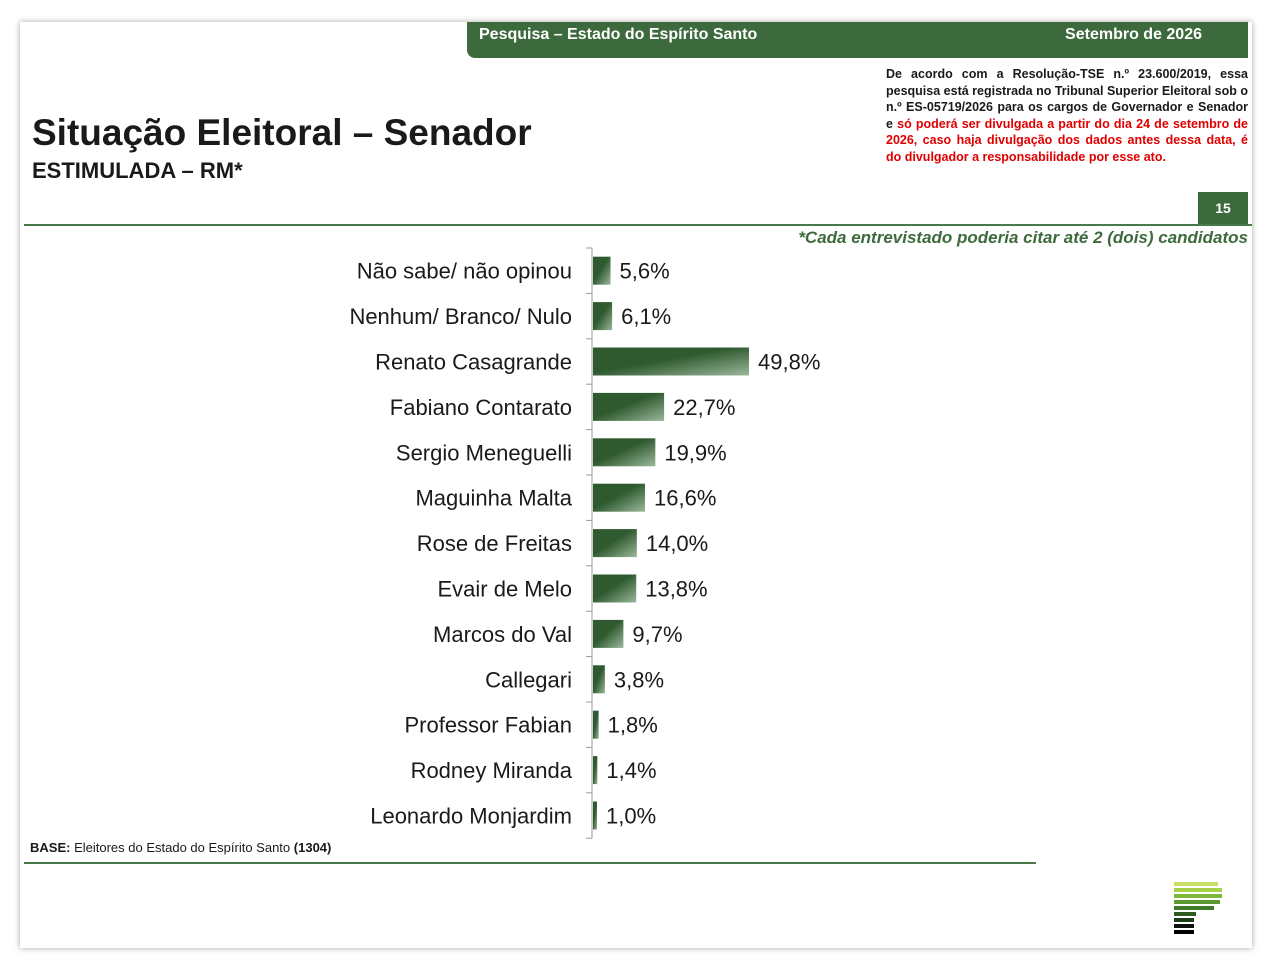  What do you see at coordinates (631, 770) in the screenshot?
I see `value-label: 1,4%` at bounding box center [631, 770].